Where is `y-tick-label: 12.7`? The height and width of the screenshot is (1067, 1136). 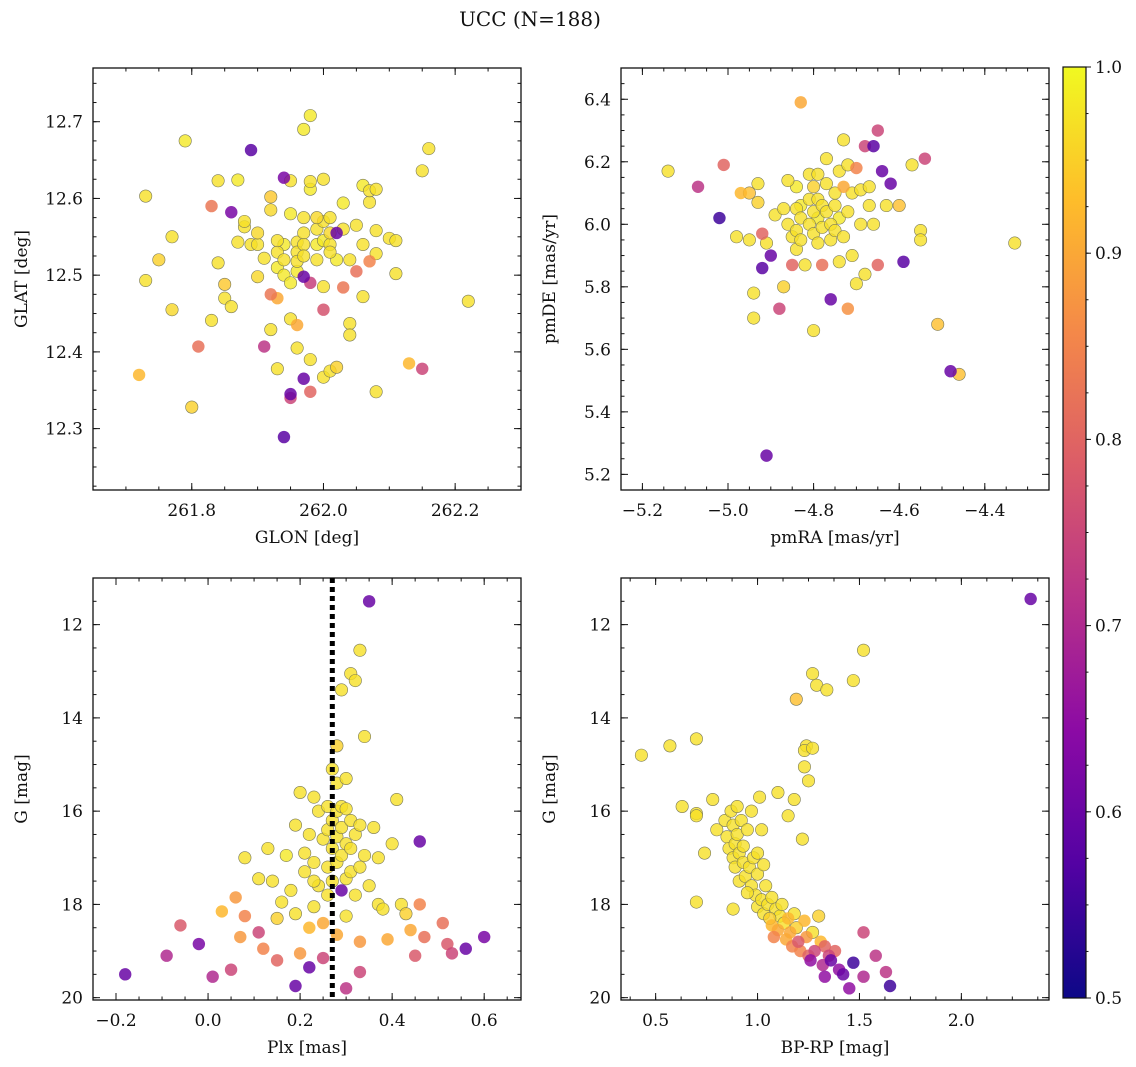 y-tick-label: 12.7 is located at coordinates (64, 123).